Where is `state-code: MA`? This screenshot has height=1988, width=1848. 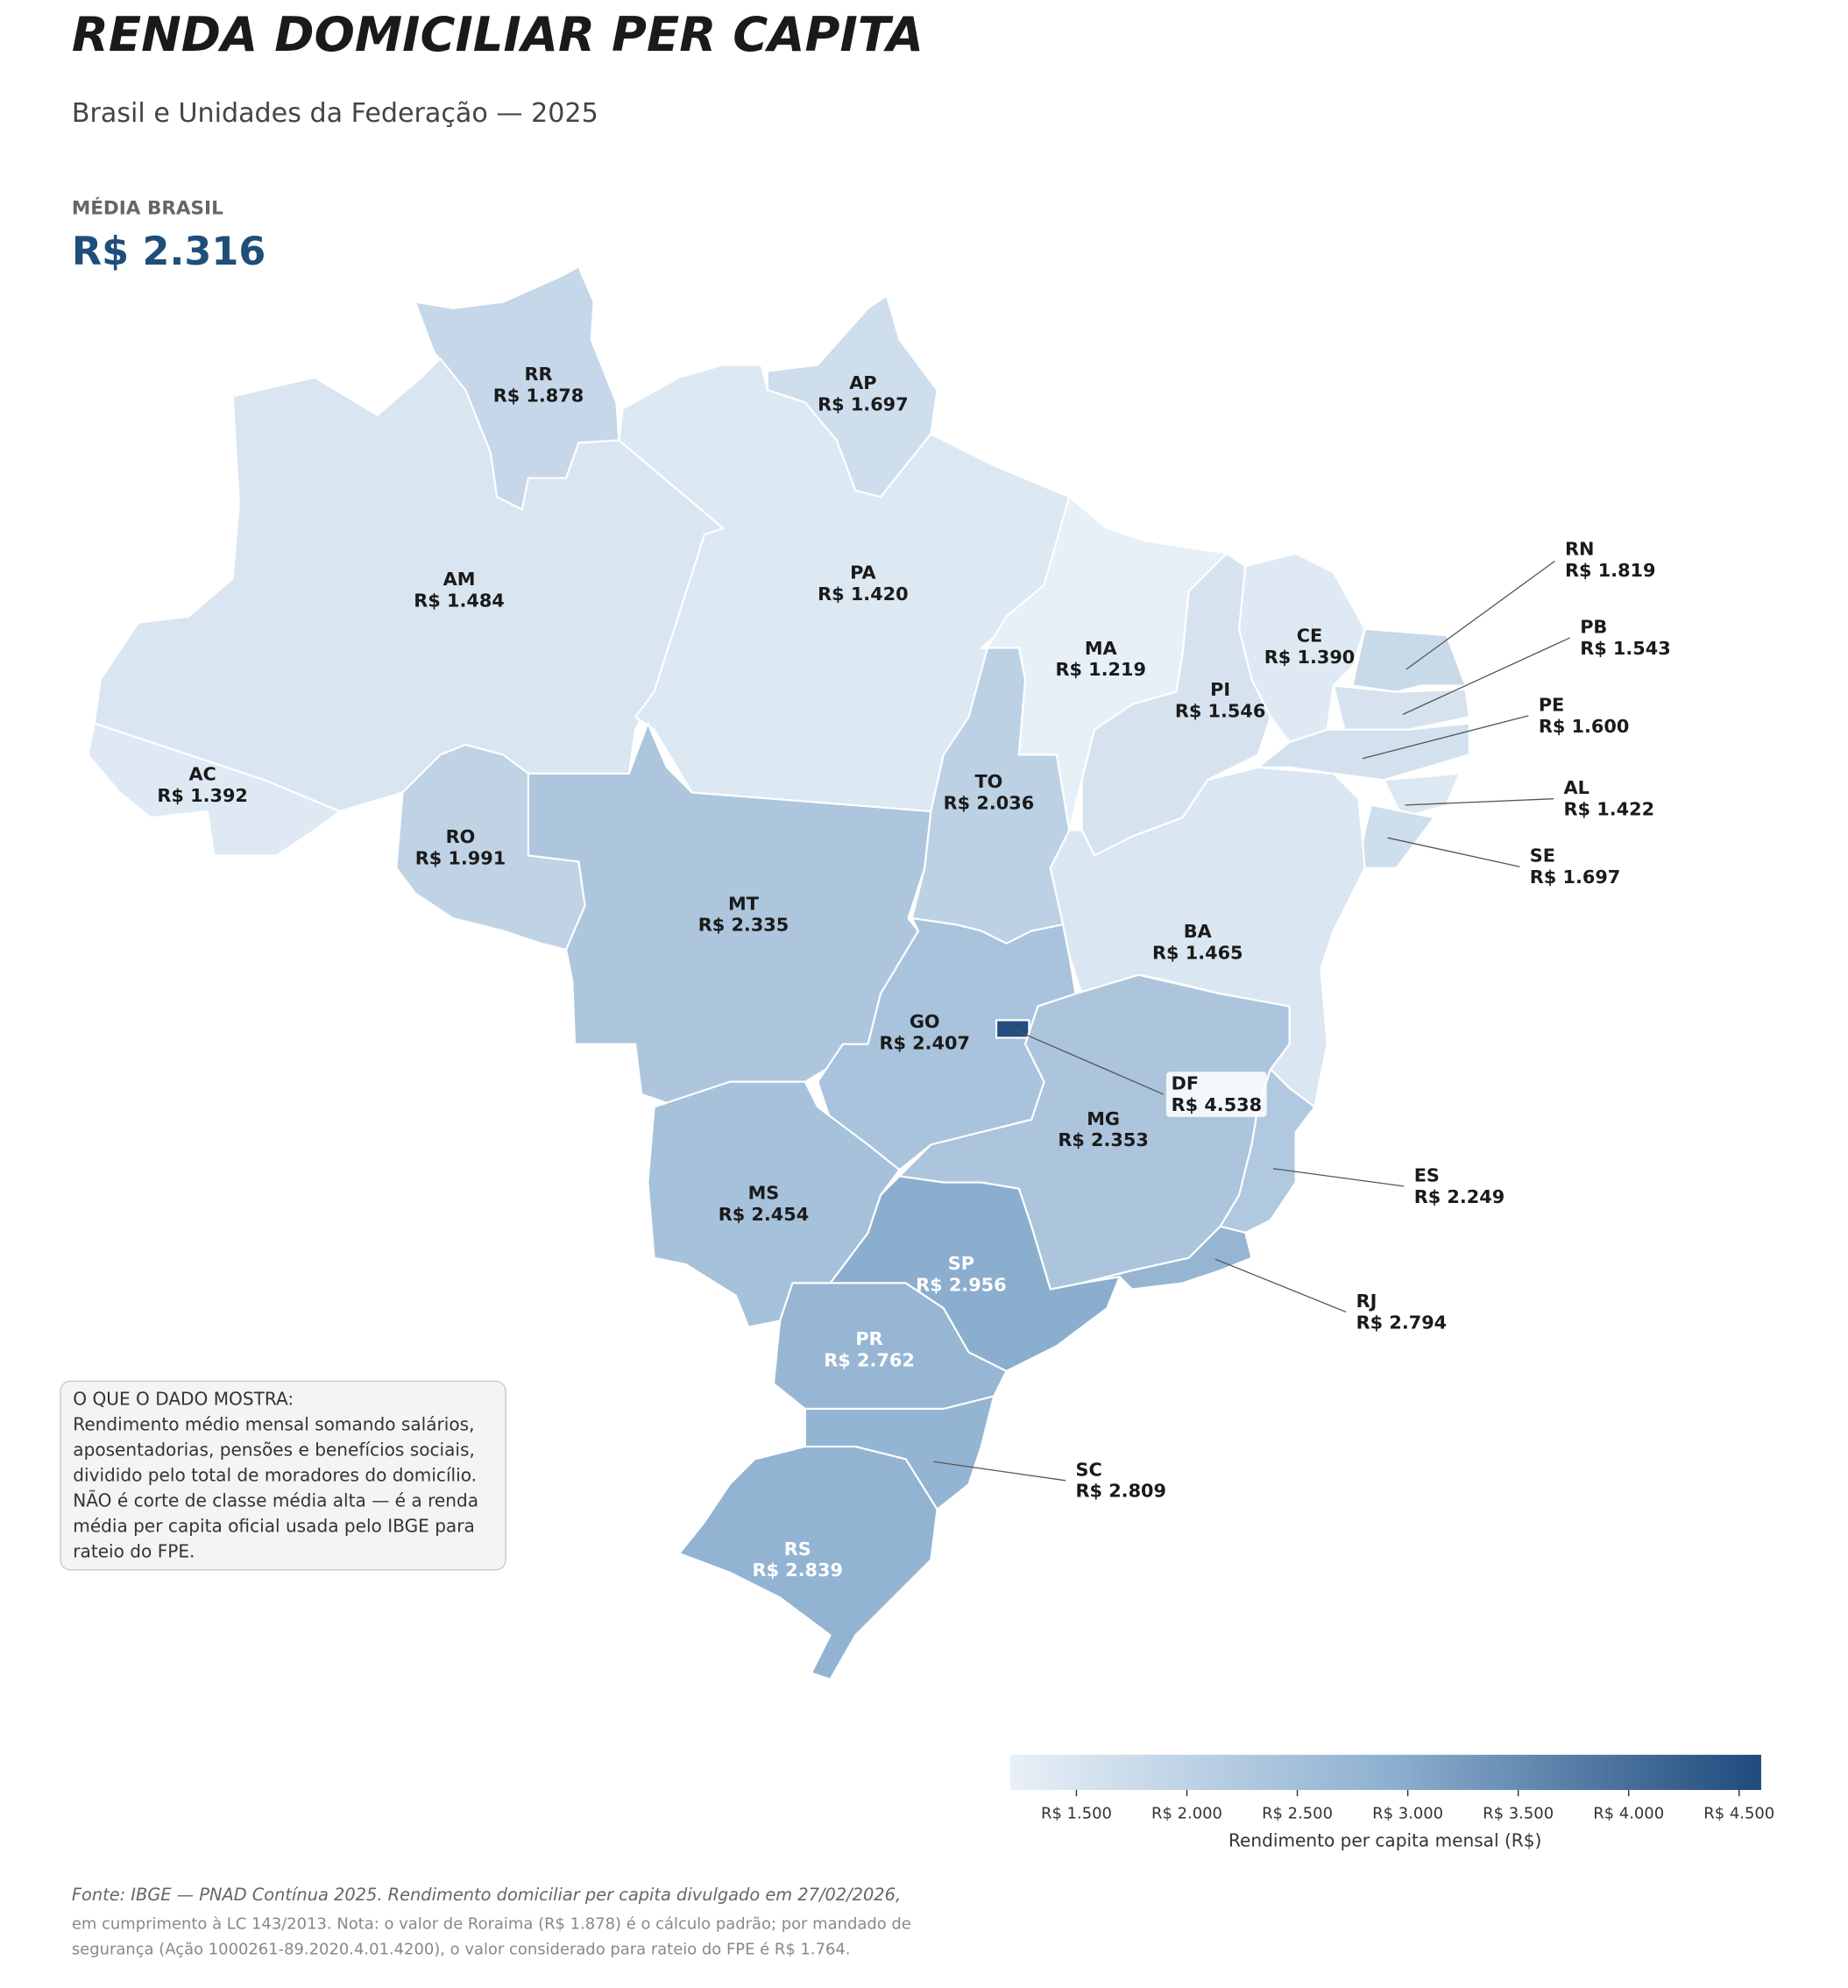
state-code: MA is located at coordinates (1101, 648).